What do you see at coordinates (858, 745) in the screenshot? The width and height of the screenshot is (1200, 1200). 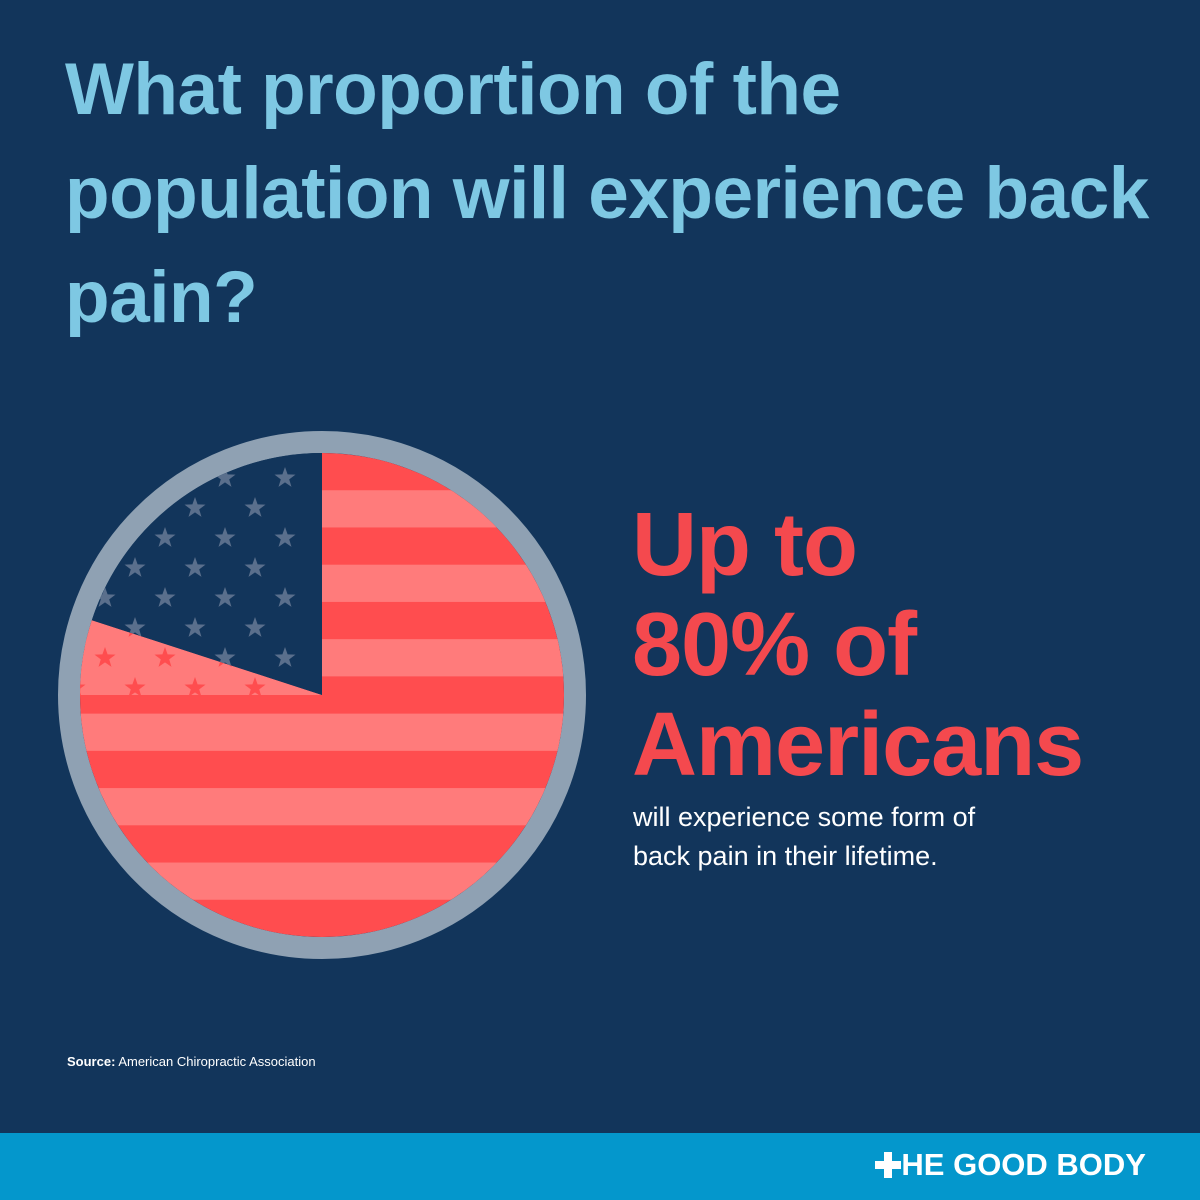 I see `headline-line: Americans` at bounding box center [858, 745].